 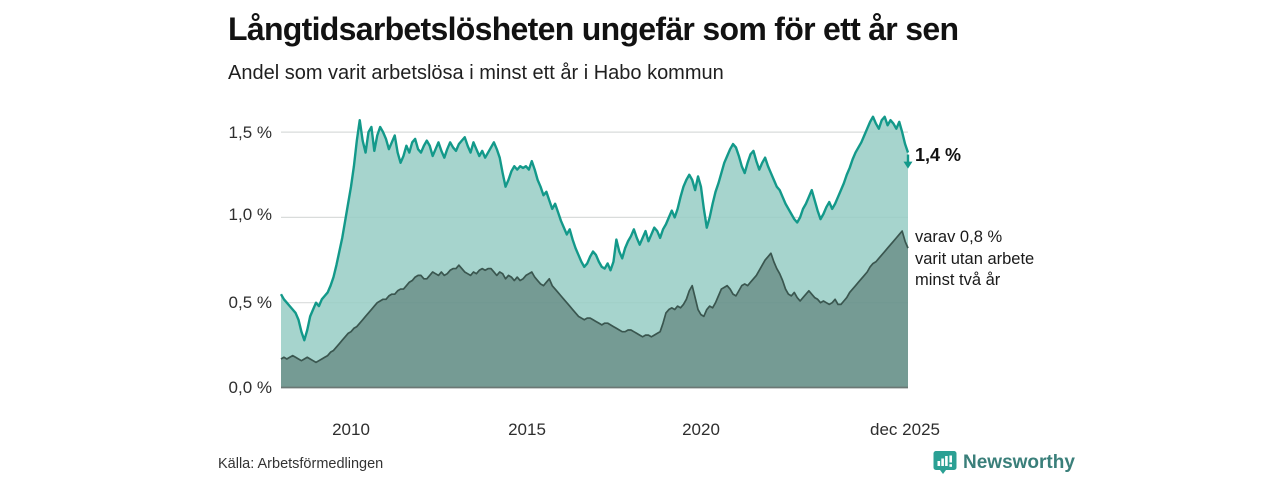 What do you see at coordinates (250, 132) in the screenshot?
I see `y-tick-1-5: 1,5 %` at bounding box center [250, 132].